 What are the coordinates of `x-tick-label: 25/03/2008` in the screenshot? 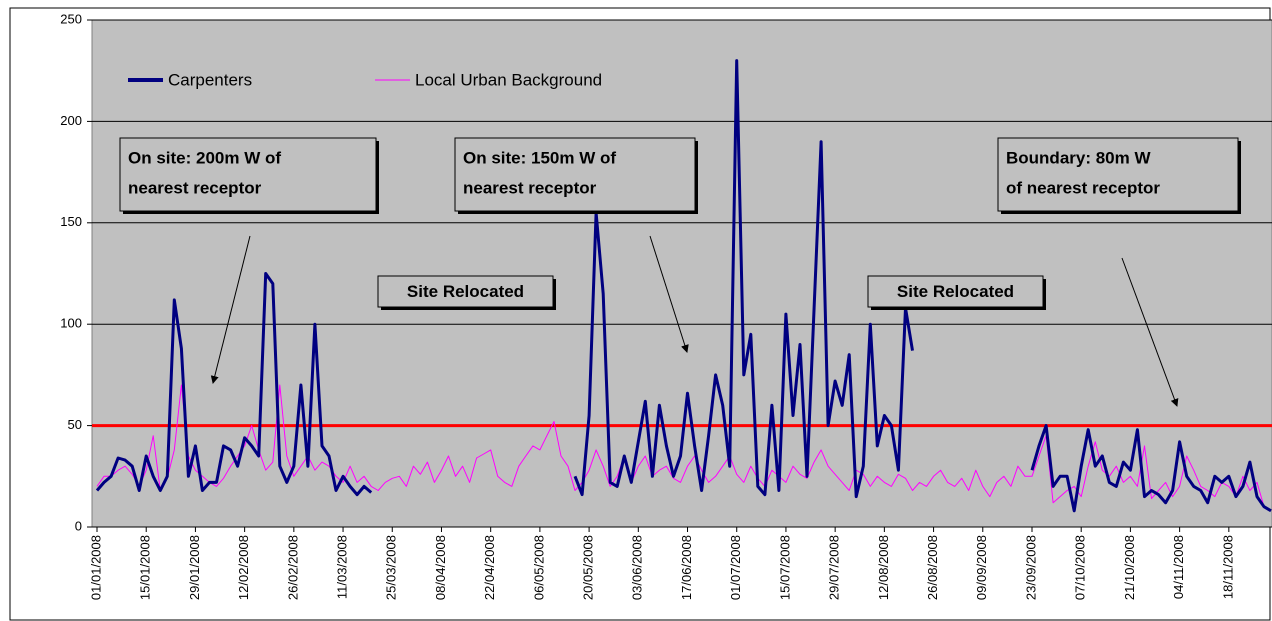 It's located at (391, 567).